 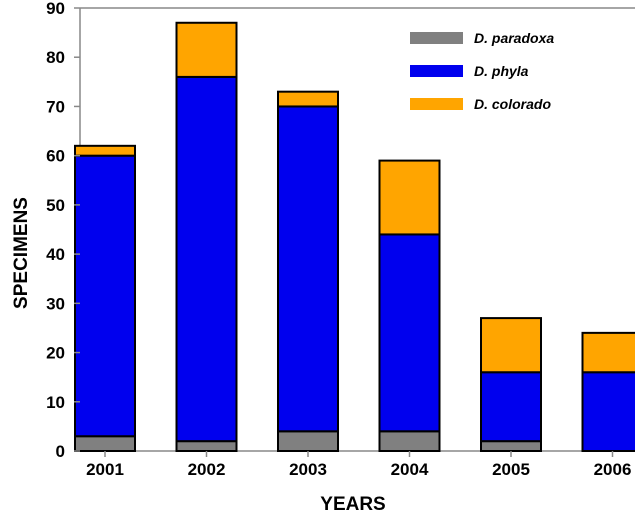 What do you see at coordinates (55, 57) in the screenshot?
I see `y-tick-label: 80` at bounding box center [55, 57].